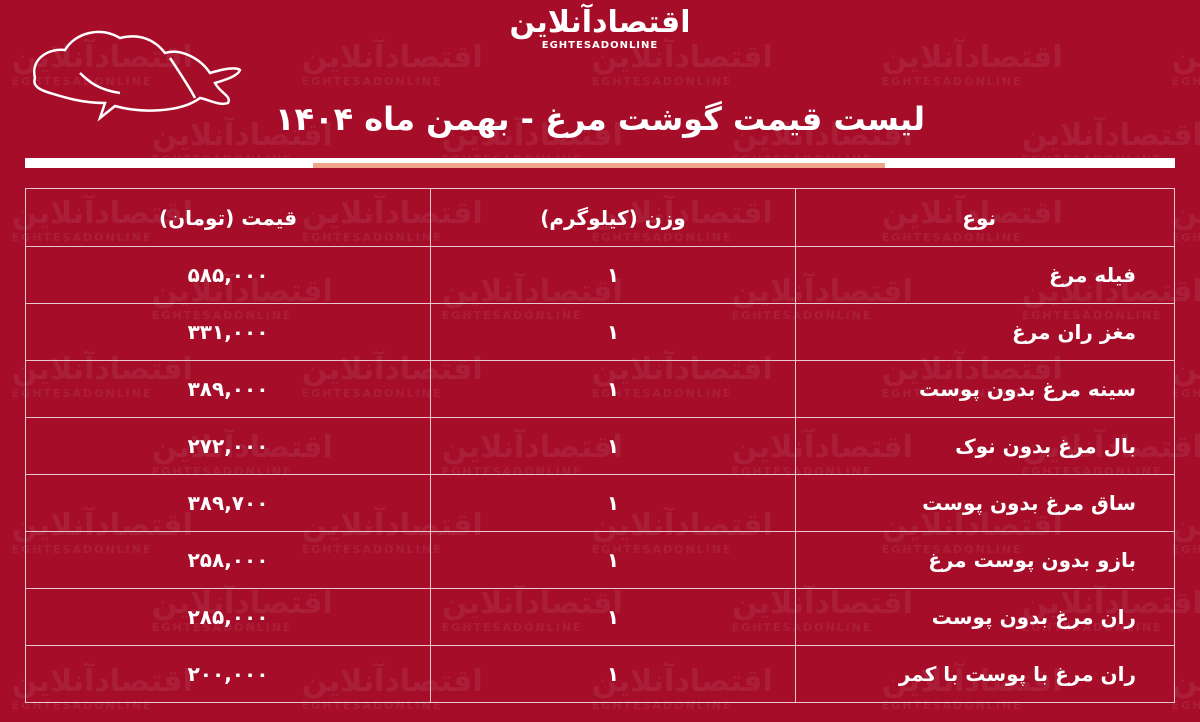 The width and height of the screenshot is (1200, 722). What do you see at coordinates (228, 389) in the screenshot?
I see `cell-price: ۳۸۹,۰۰۰` at bounding box center [228, 389].